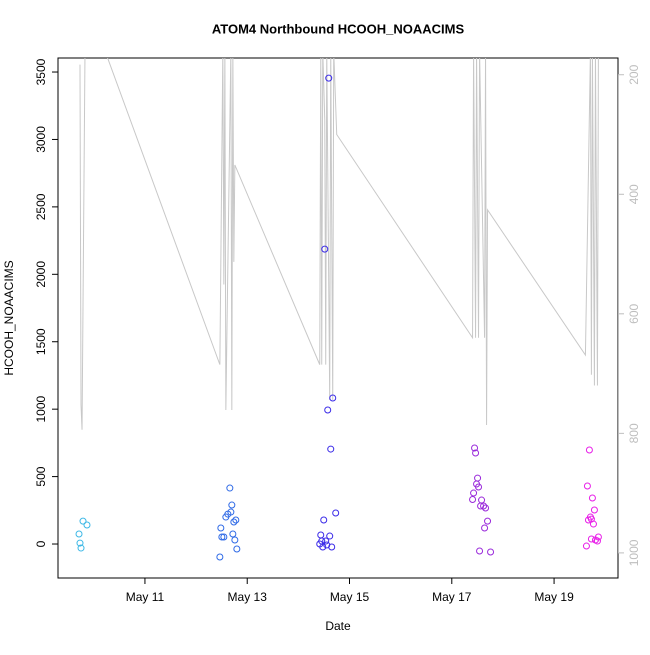 This screenshot has width=650, height=655. Describe the element at coordinates (248, 597) in the screenshot. I see `x-tick-label: May 13` at that location.